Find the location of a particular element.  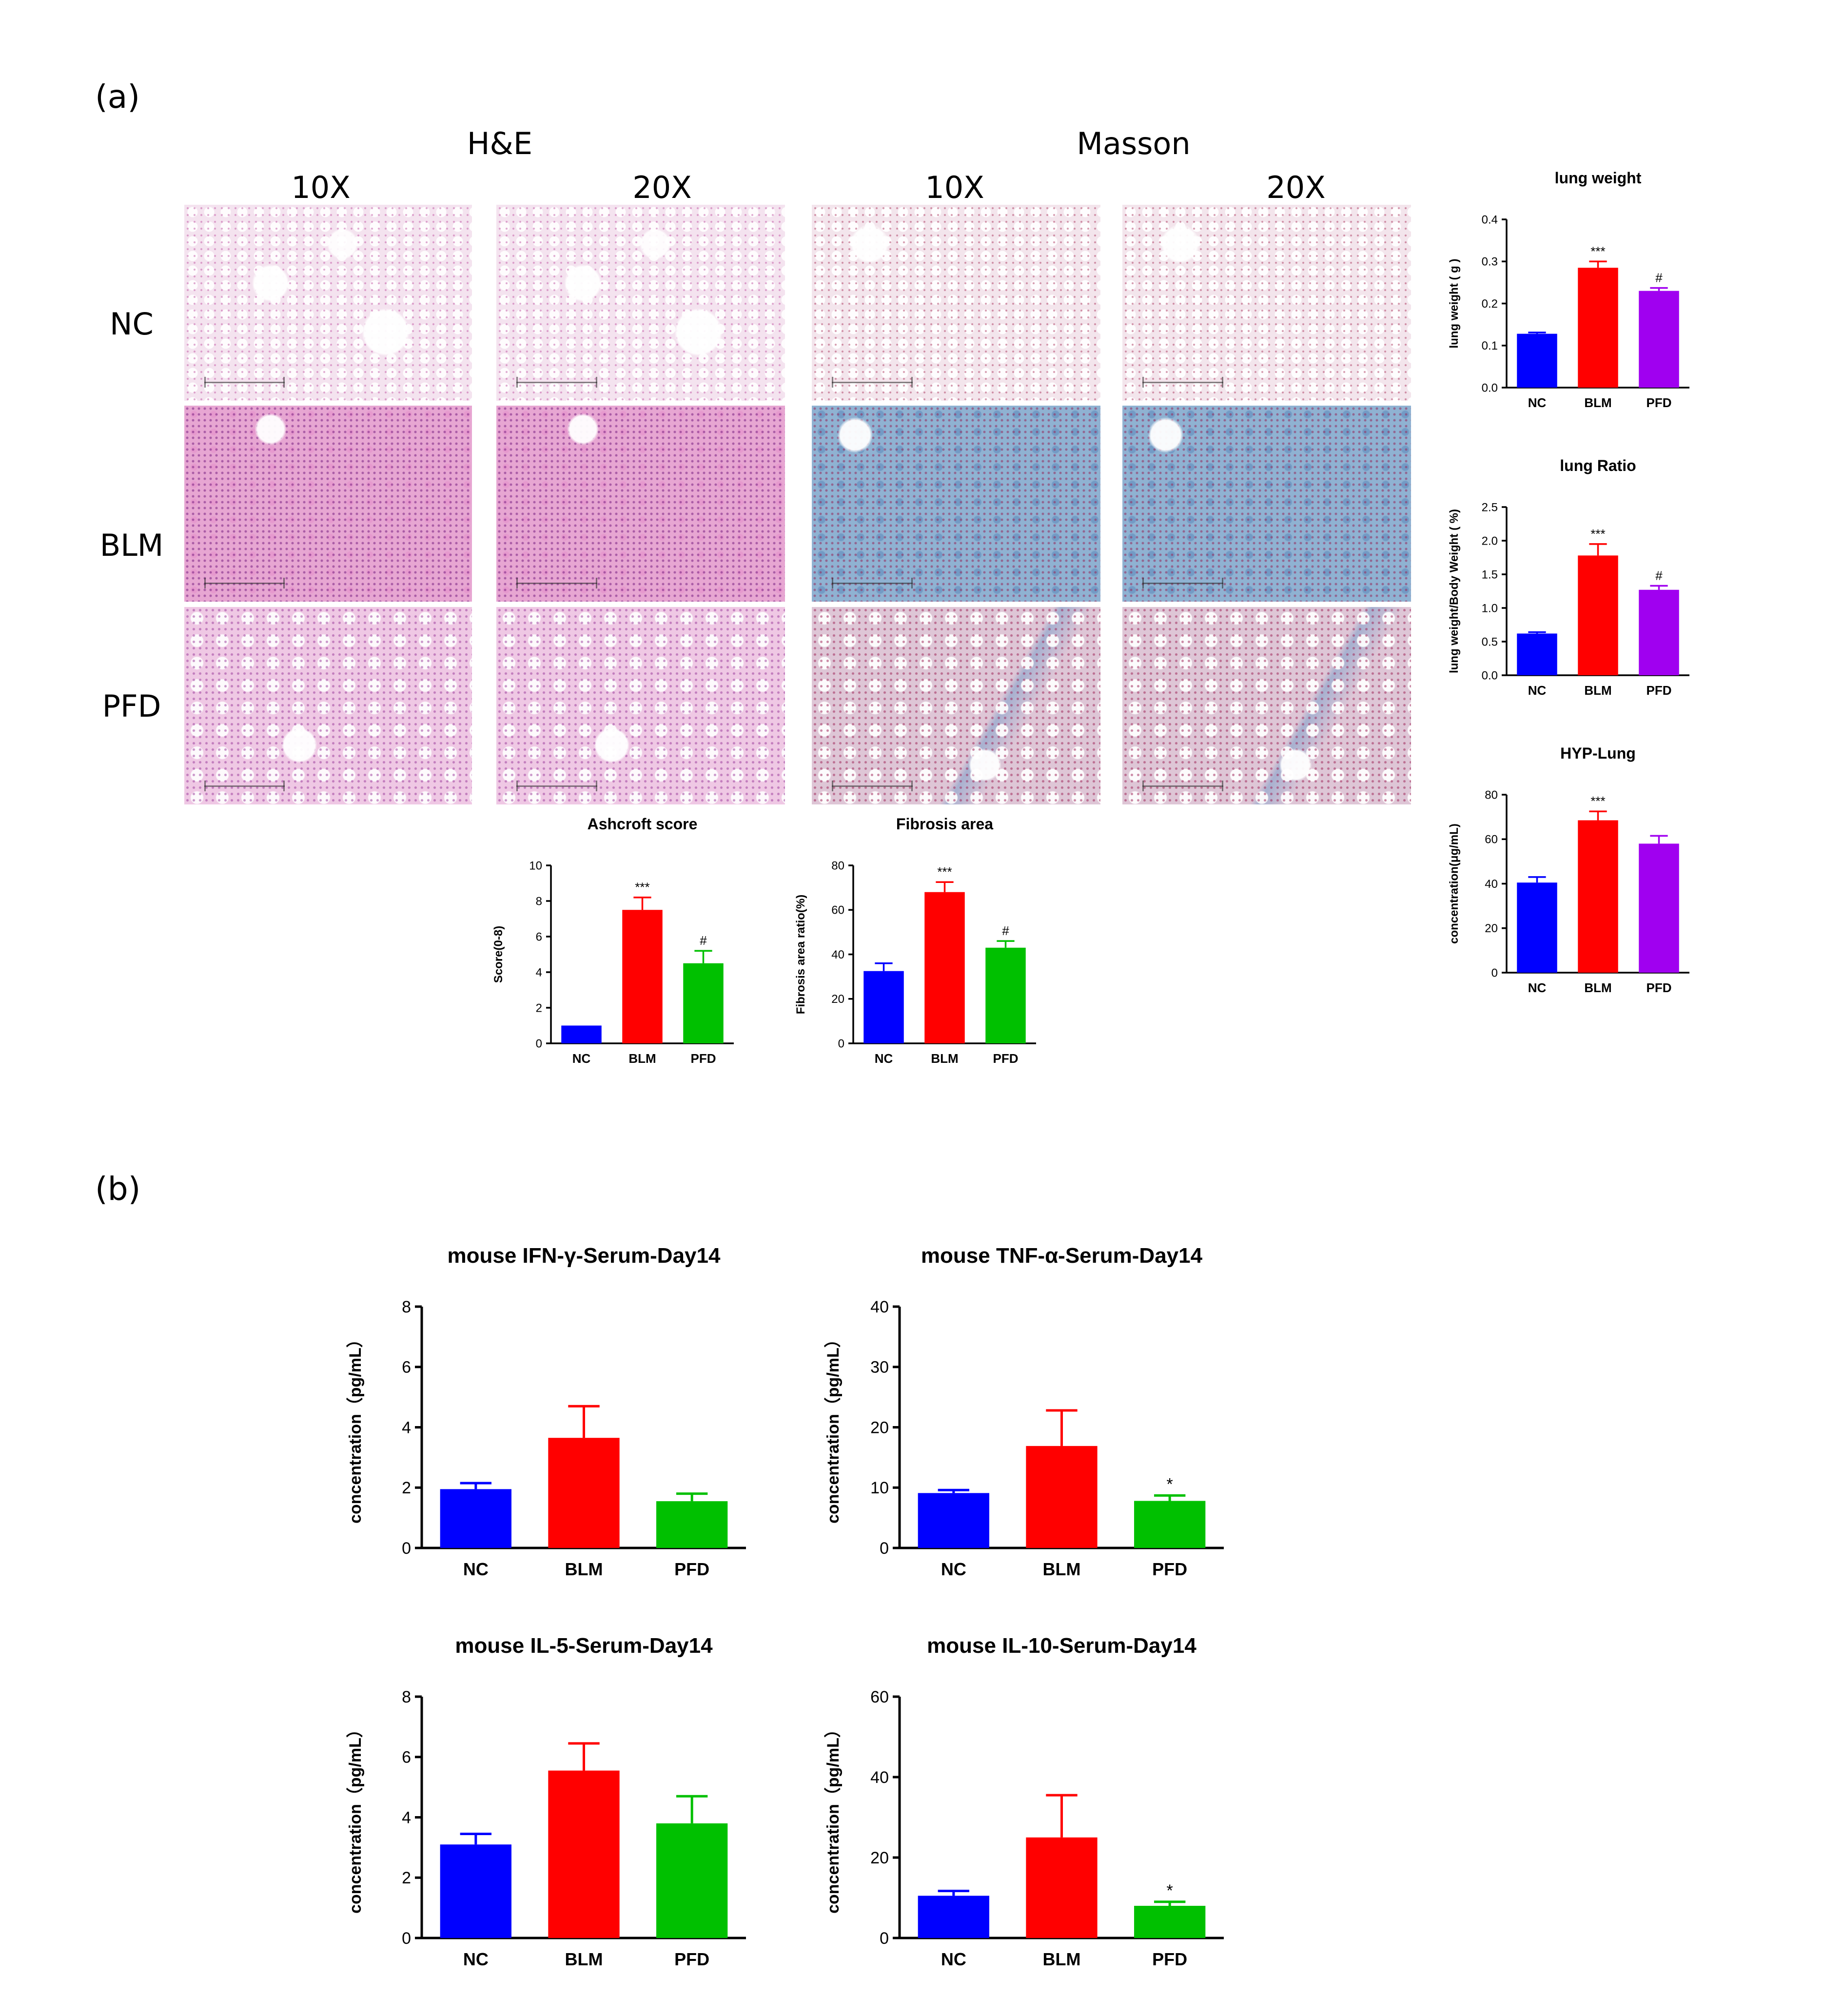

tnf-alpha-category-nc: NC is located at coordinates (953, 1569).